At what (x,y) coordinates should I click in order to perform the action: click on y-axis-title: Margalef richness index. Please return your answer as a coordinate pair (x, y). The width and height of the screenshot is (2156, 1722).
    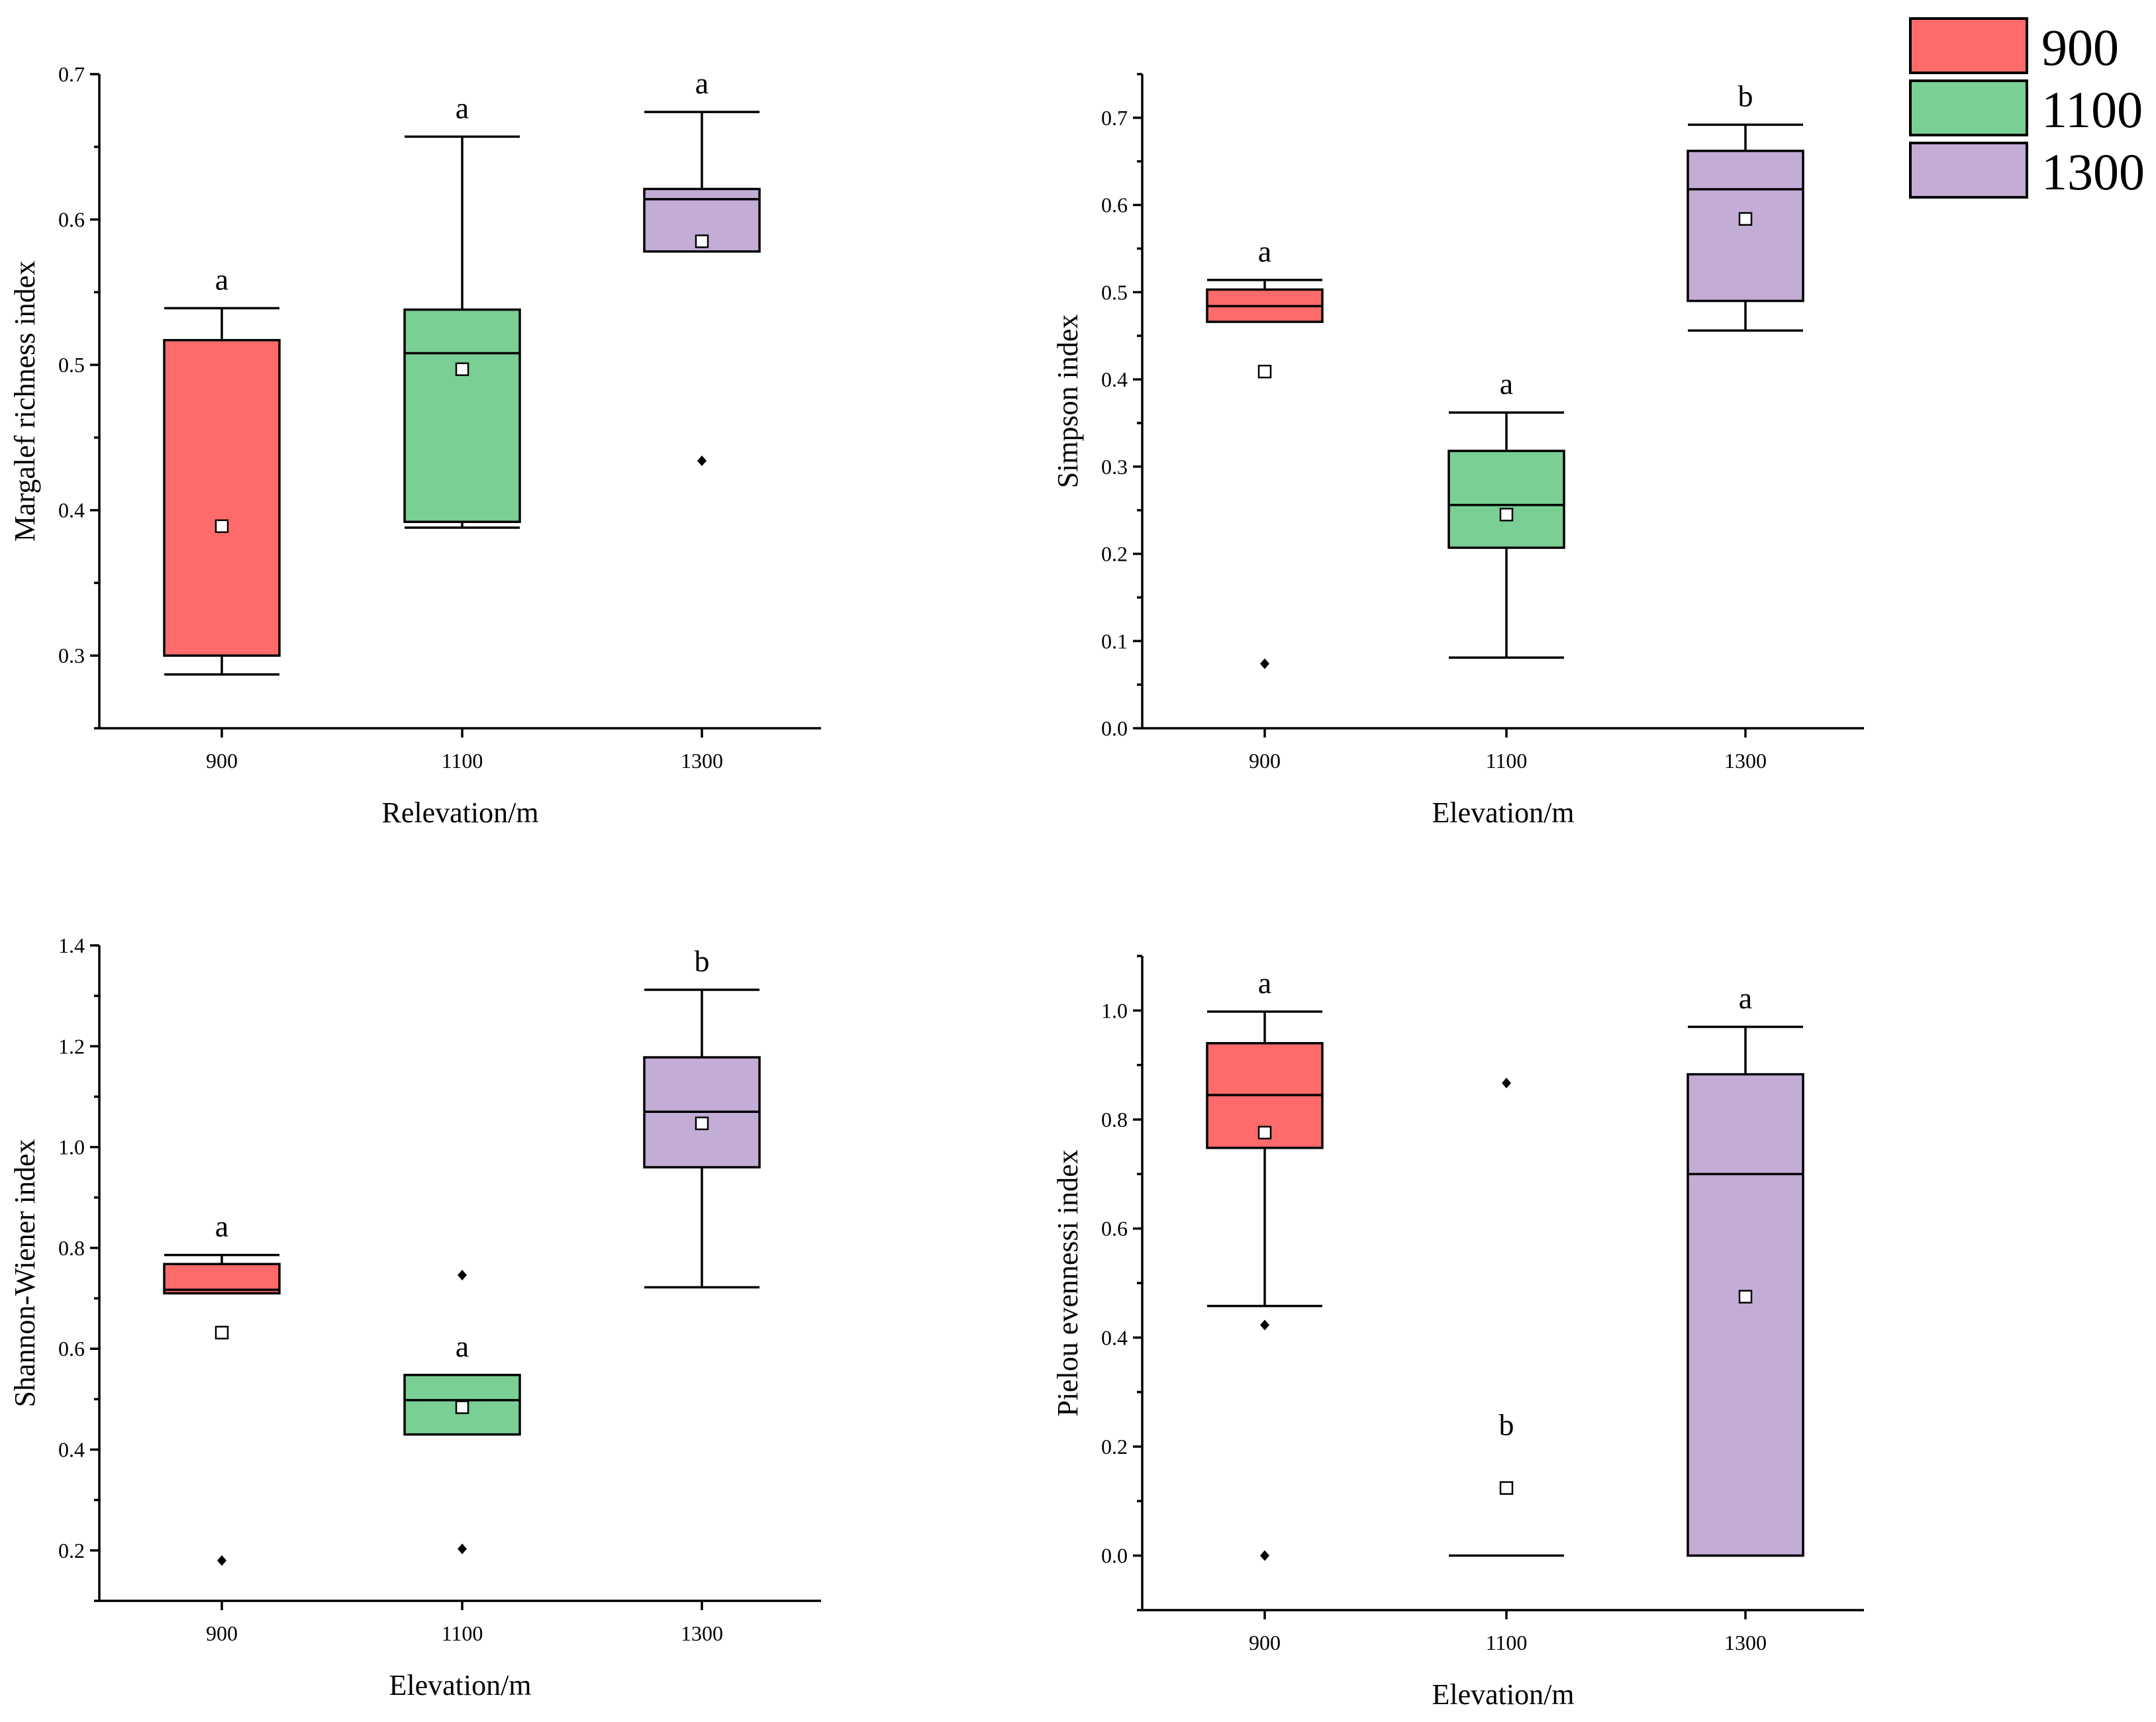
    Looking at the image, I should click on (25, 401).